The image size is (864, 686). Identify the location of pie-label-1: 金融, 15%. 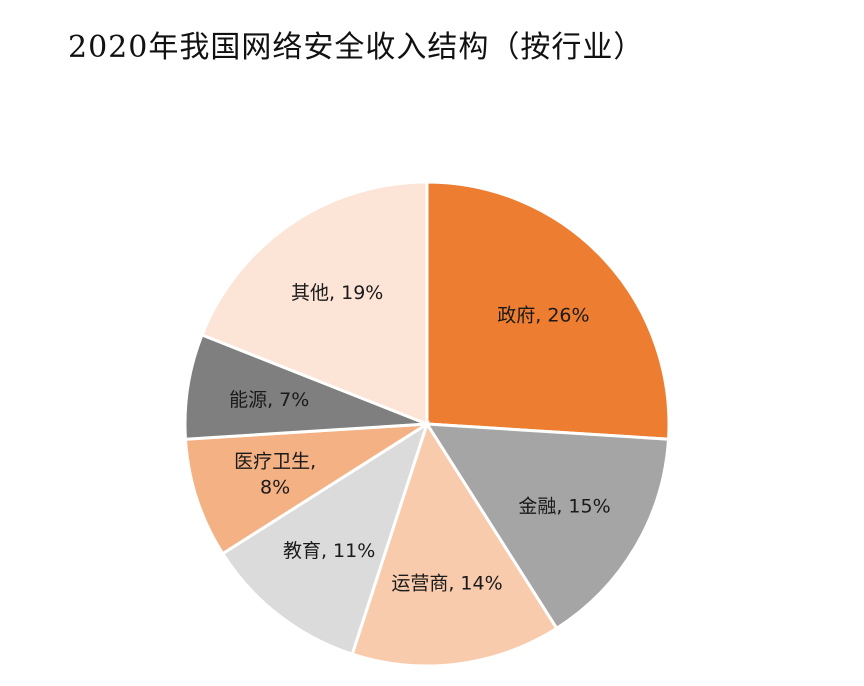
(564, 506).